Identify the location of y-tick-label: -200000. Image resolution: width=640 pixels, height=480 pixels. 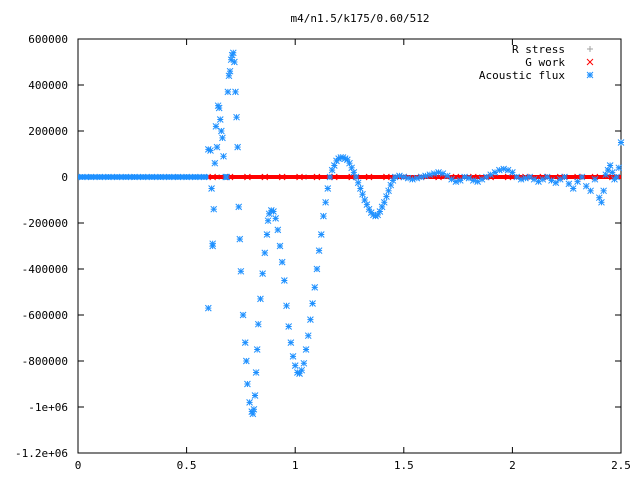
(45, 223).